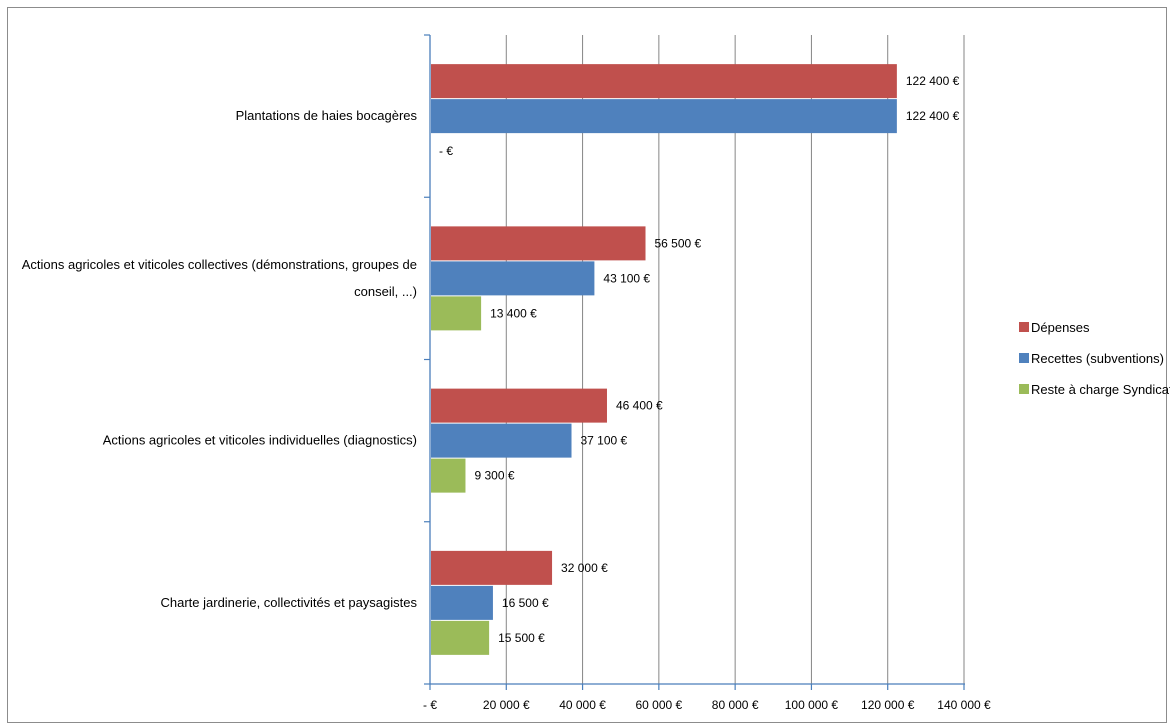 The height and width of the screenshot is (725, 1170). Describe the element at coordinates (385, 291) in the screenshot. I see `category-label: conseil, ...)` at that location.